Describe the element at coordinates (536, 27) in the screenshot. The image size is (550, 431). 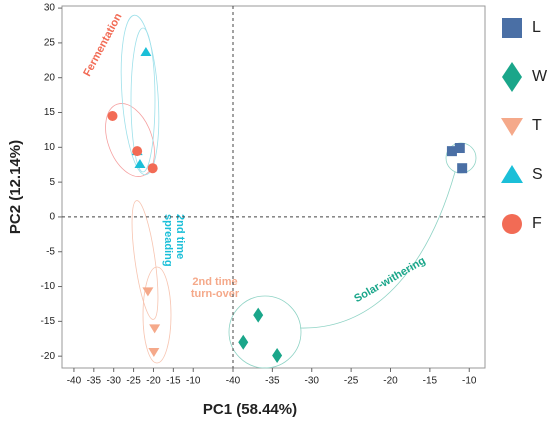
I see `legend-label: L` at that location.